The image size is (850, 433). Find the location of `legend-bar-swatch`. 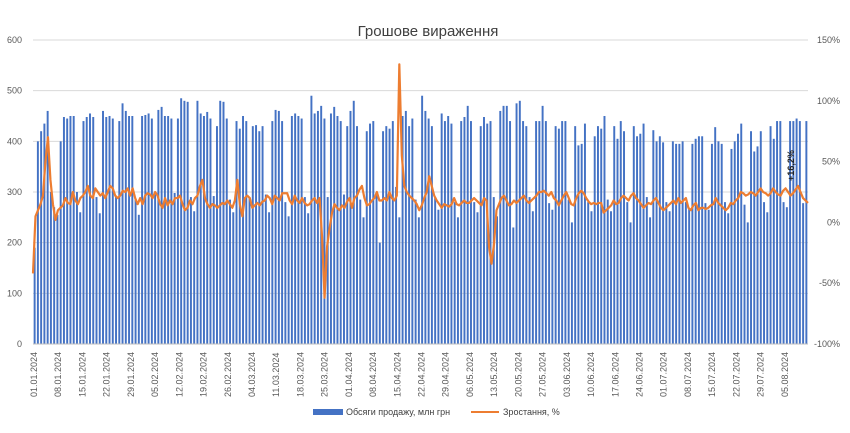

legend-bar-swatch is located at coordinates (328, 412).